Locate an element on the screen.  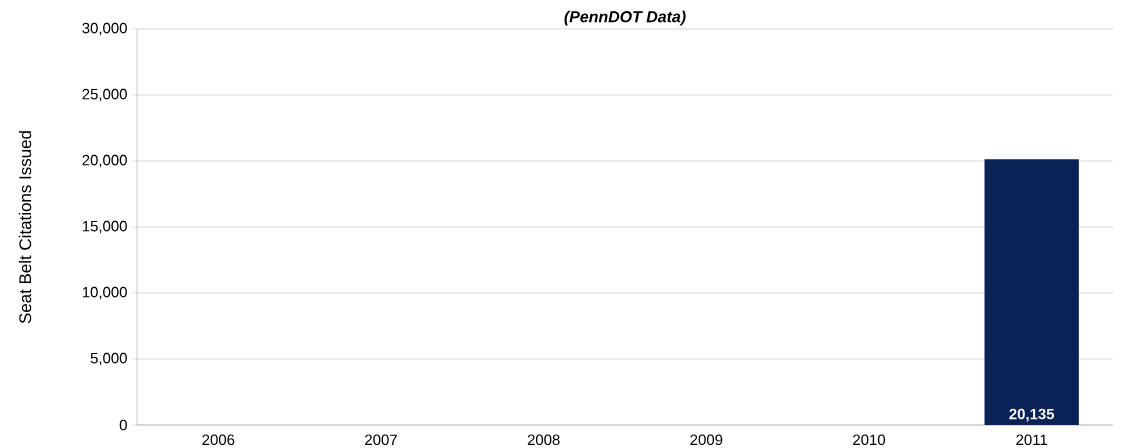
y-tick-label: 0 is located at coordinates (123, 425).